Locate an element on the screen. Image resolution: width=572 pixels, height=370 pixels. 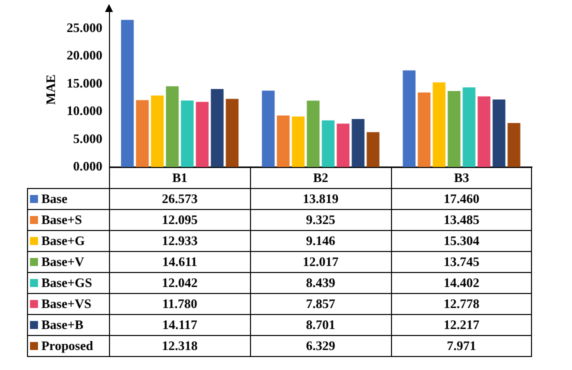
data-label: 13.745 is located at coordinates (461, 262).